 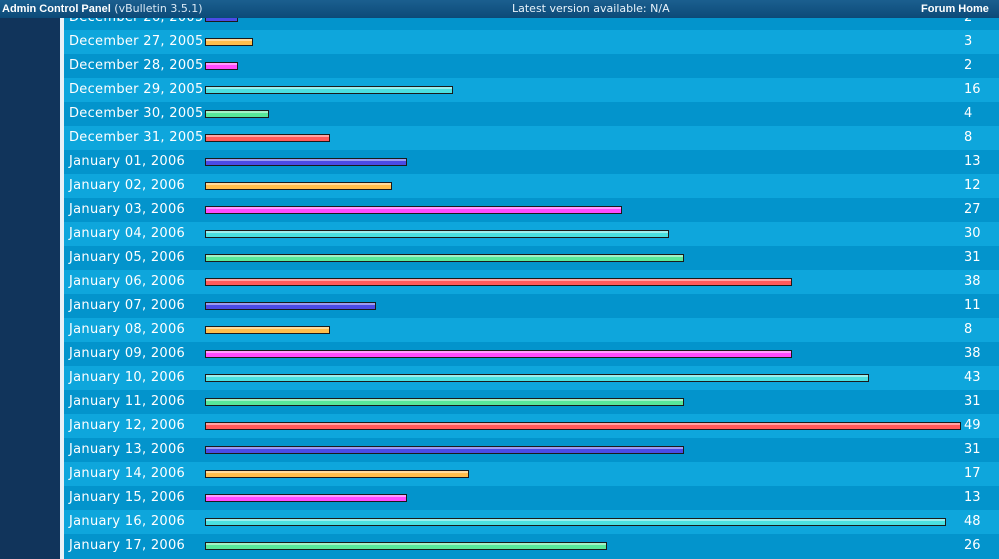 I want to click on row-date: January 16, 2006, so click(x=127, y=521).